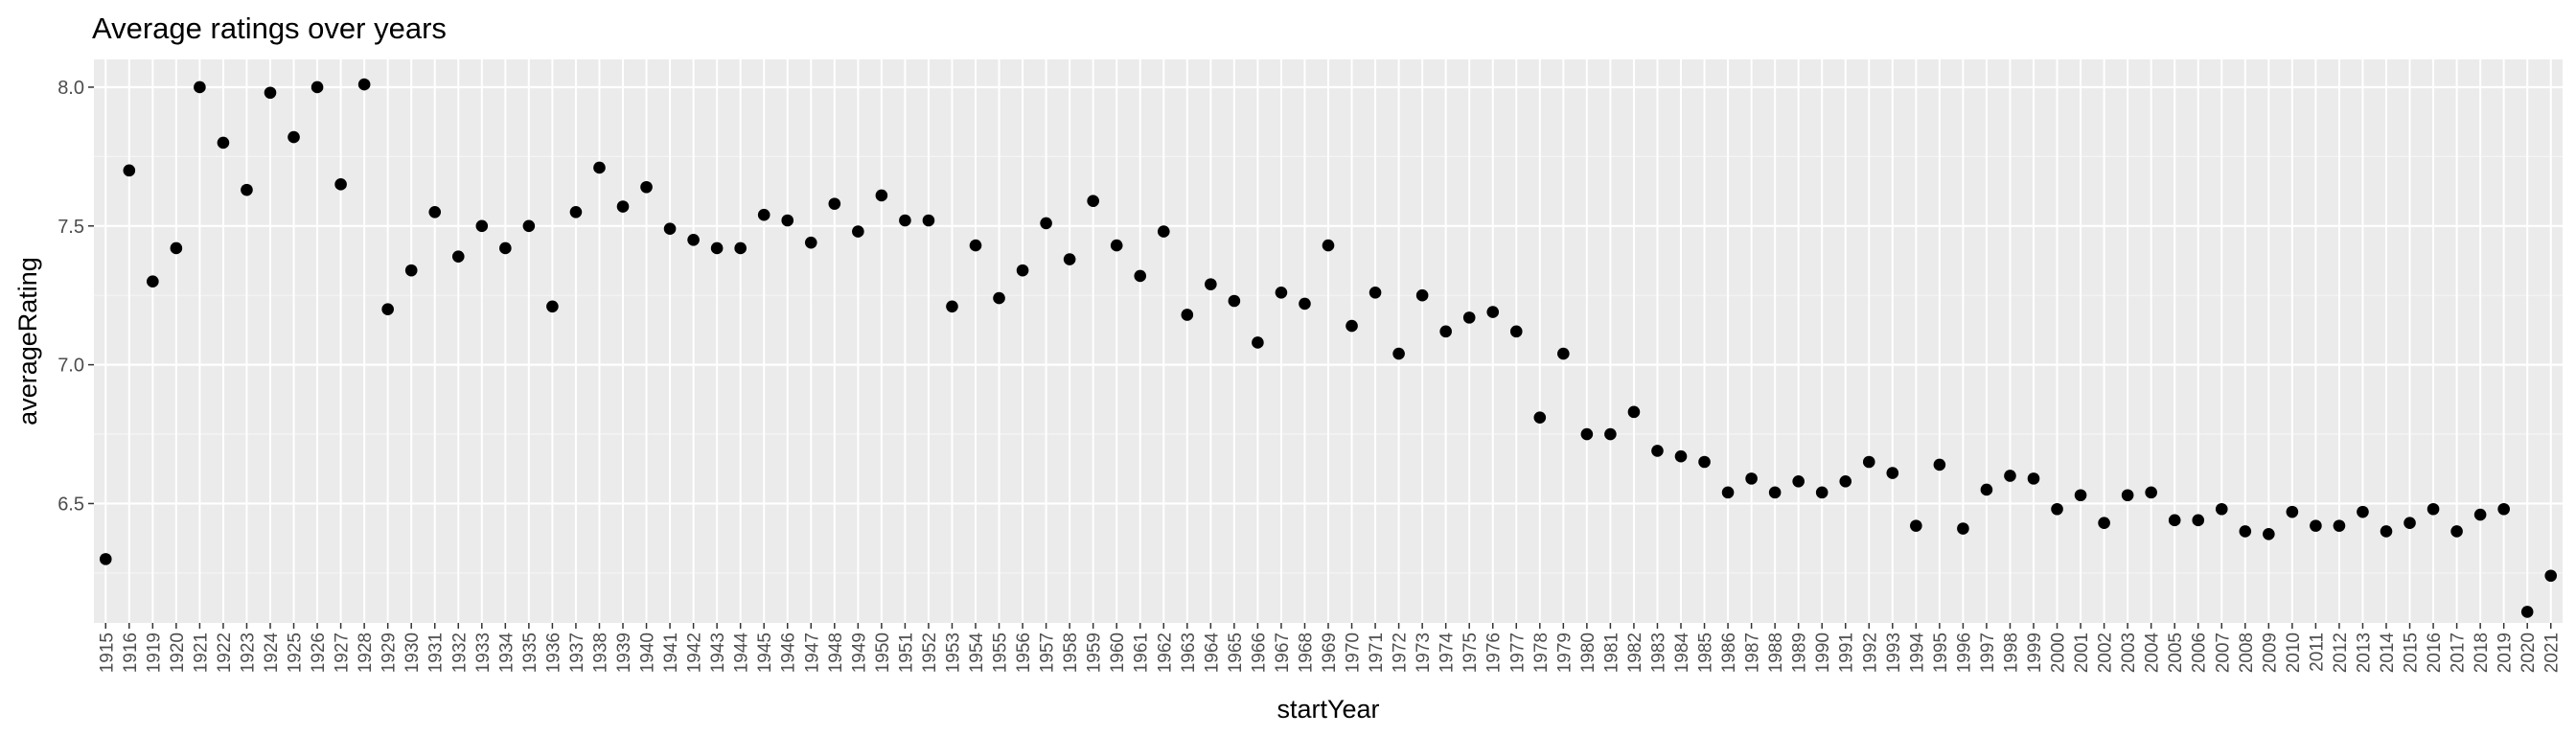 This screenshot has width=2576, height=736. Describe the element at coordinates (343, 652) in the screenshot. I see `x-tick-label: 1927` at that location.